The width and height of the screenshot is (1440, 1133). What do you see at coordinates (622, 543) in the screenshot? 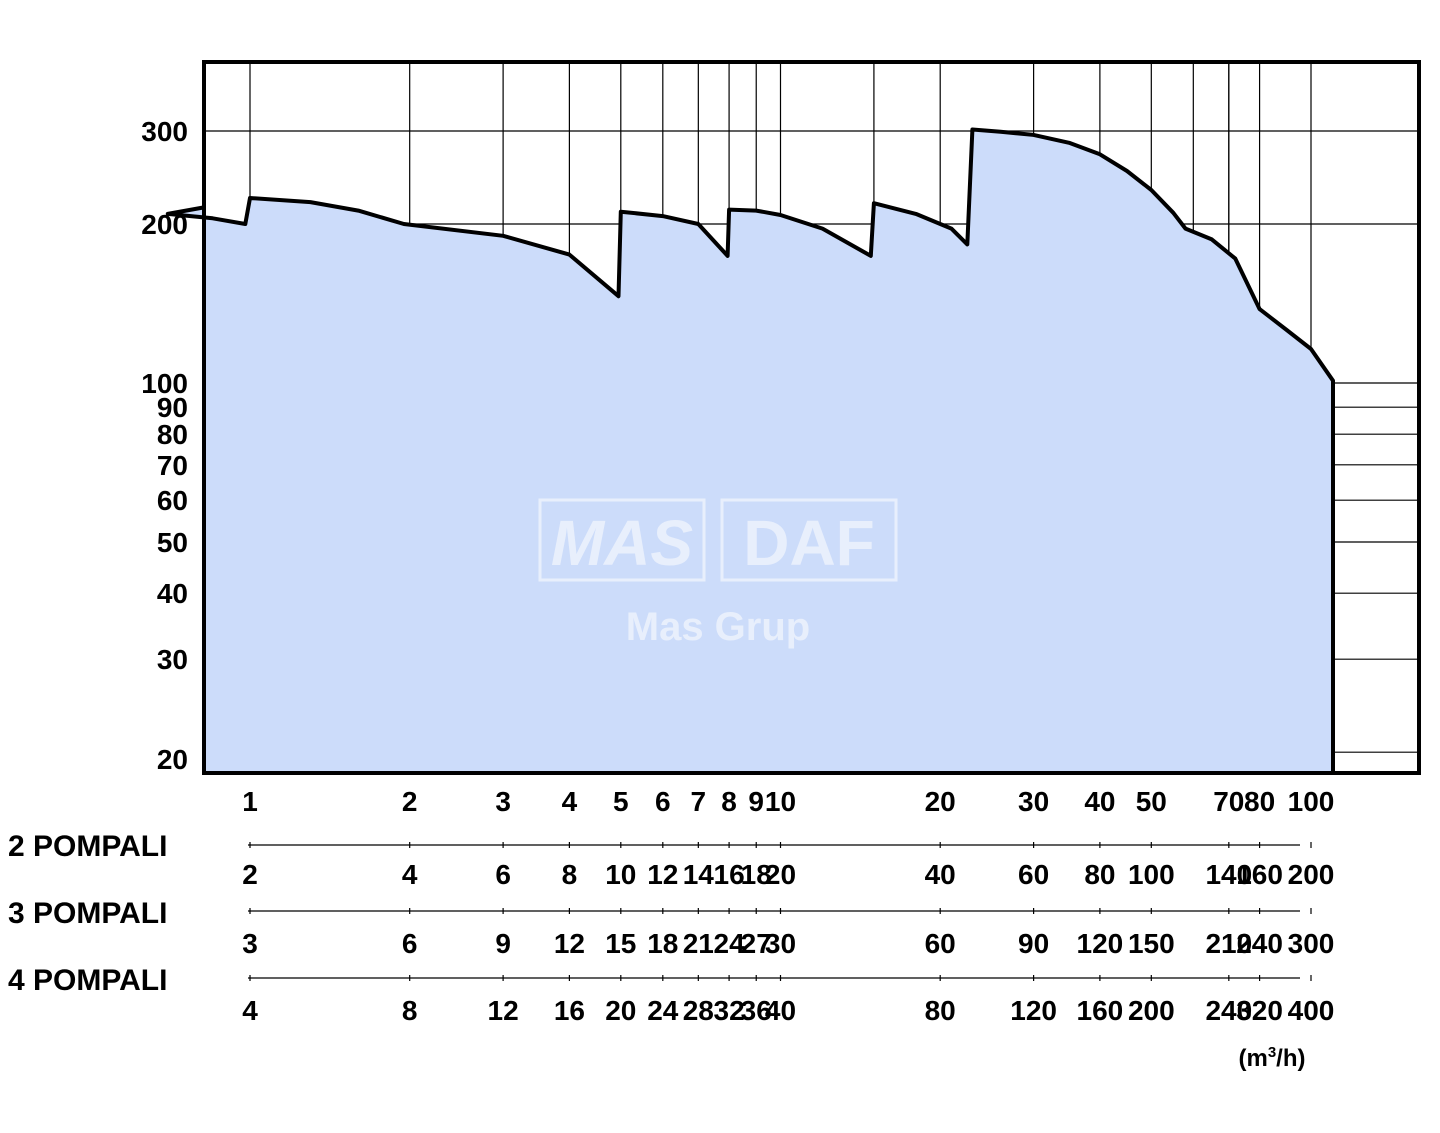
I see `watermark-mas: MAS` at bounding box center [622, 543].